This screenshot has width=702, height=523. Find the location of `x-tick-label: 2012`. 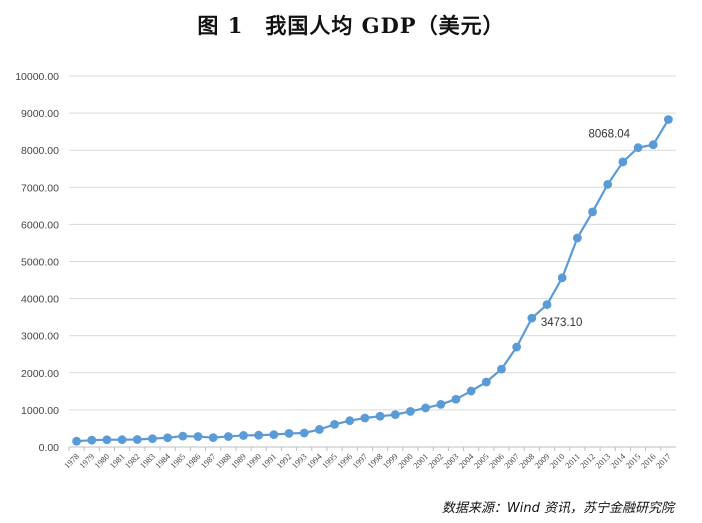

x-tick-label: 2012 is located at coordinates (587, 460).